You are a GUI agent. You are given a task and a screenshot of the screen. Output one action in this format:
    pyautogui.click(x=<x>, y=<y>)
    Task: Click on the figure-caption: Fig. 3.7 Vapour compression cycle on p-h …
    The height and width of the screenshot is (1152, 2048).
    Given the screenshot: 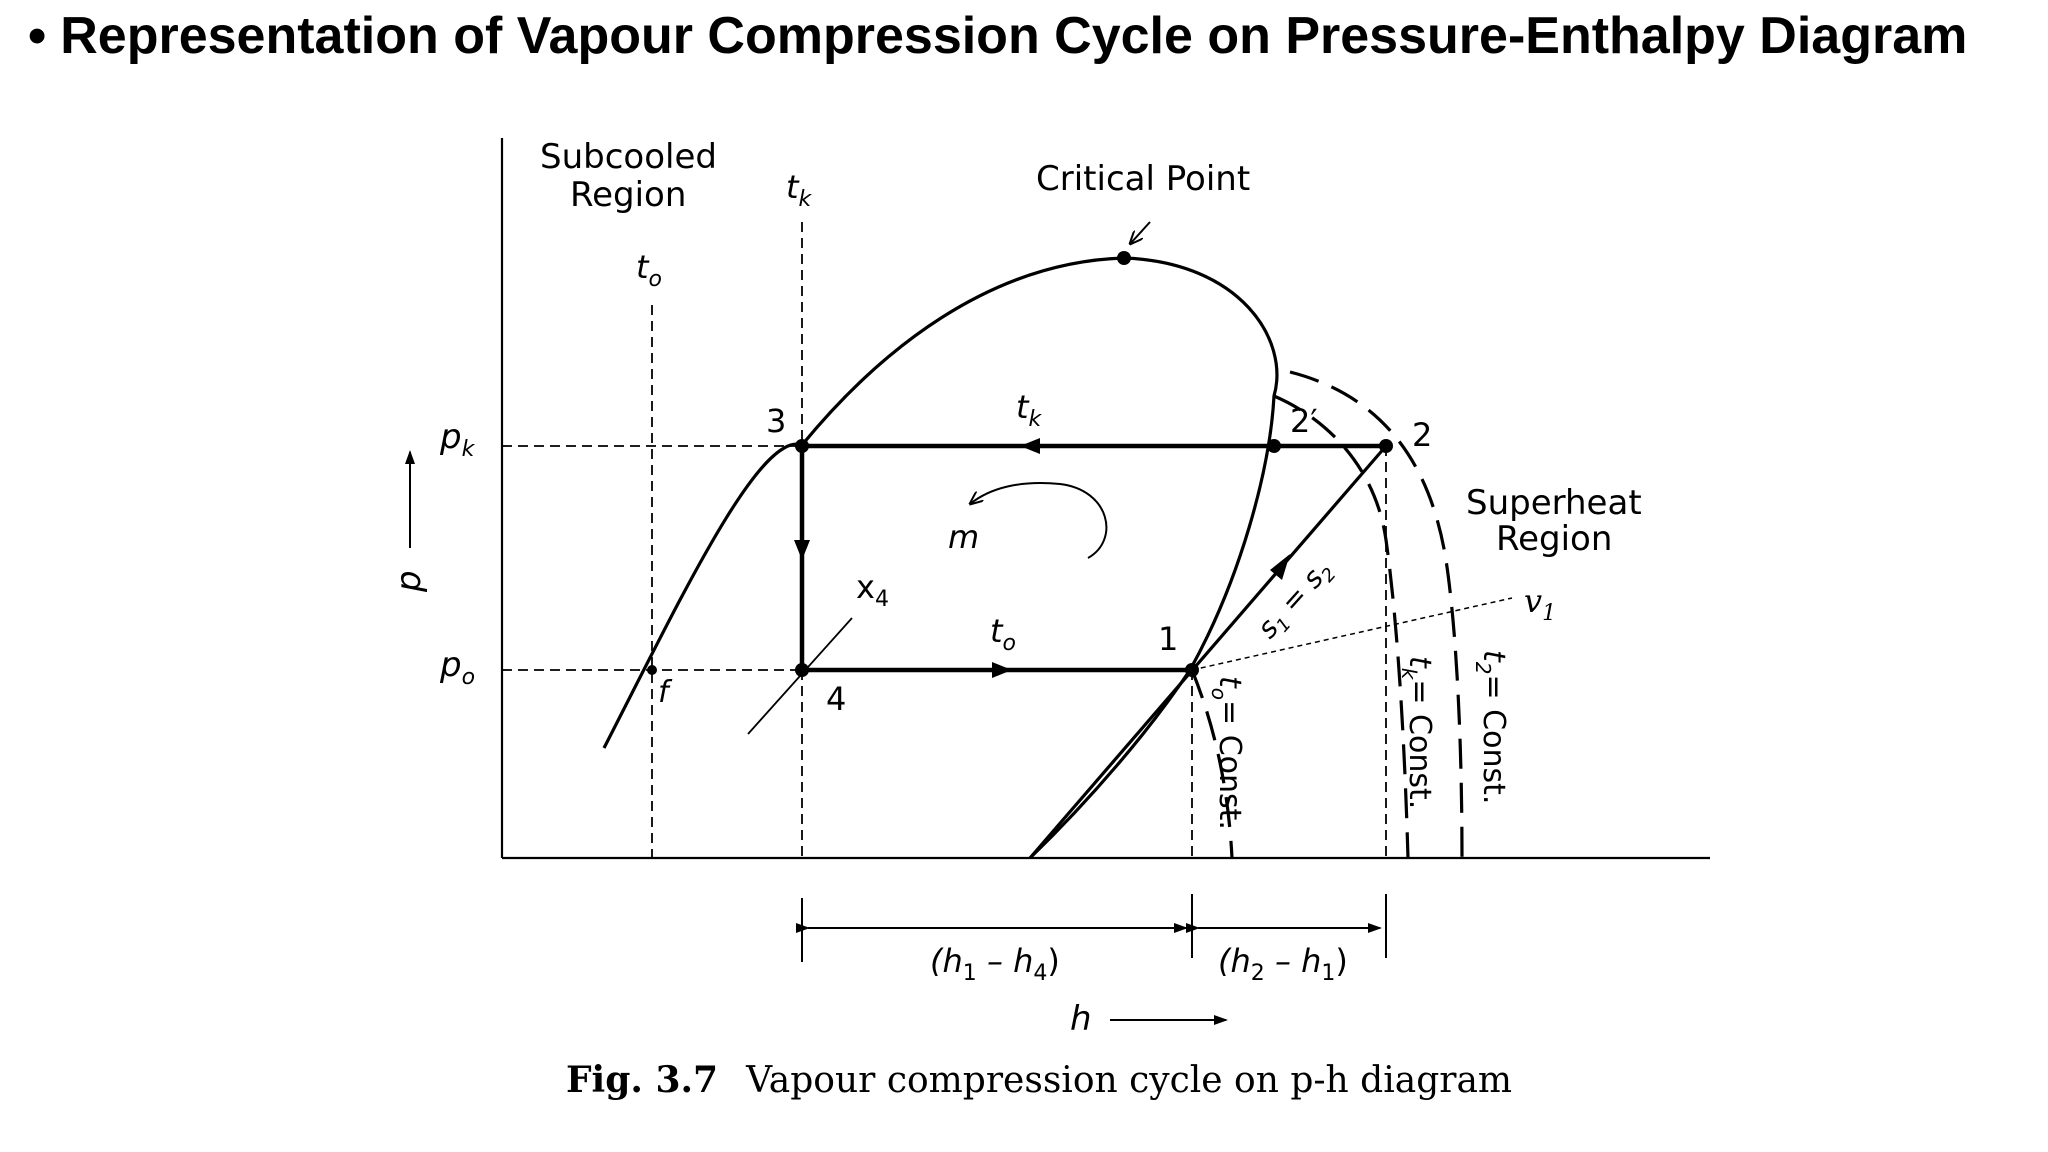 What is the action you would take?
    pyautogui.click(x=1039, y=1080)
    